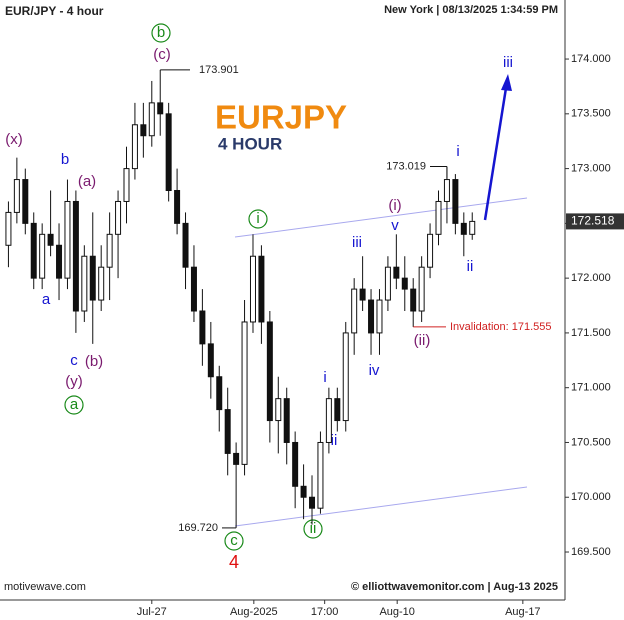  What do you see at coordinates (394, 205) in the screenshot?
I see `wave-label: (i)` at bounding box center [394, 205].